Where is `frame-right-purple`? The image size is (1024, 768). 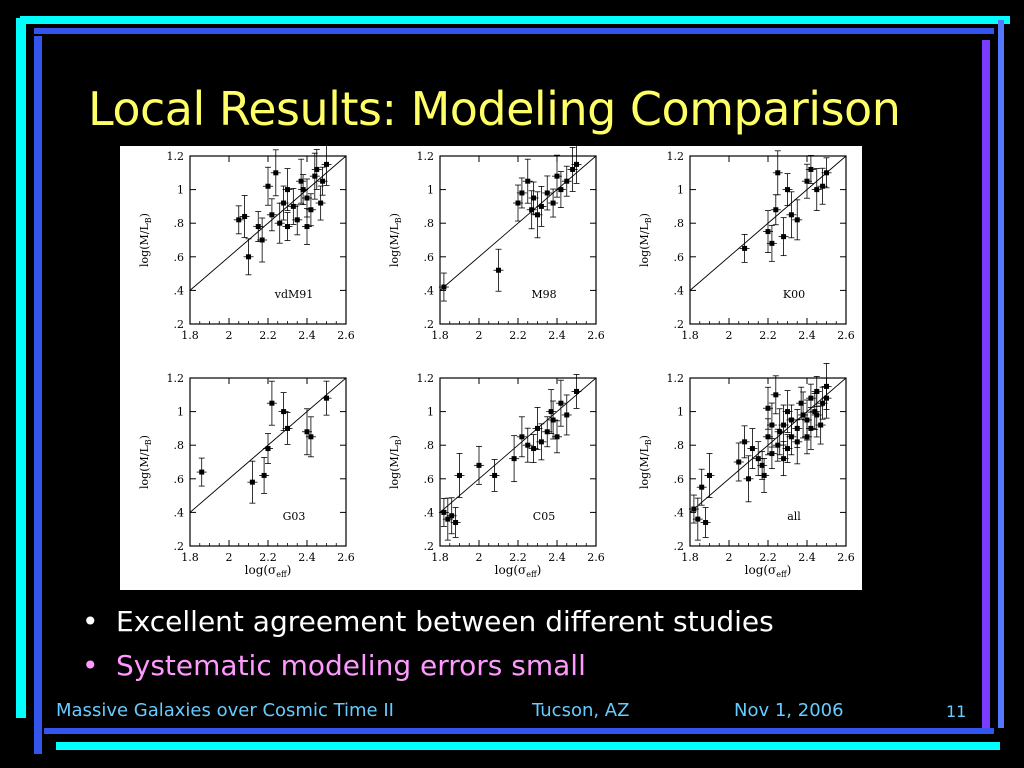
frame-right-purple is located at coordinates (986, 385).